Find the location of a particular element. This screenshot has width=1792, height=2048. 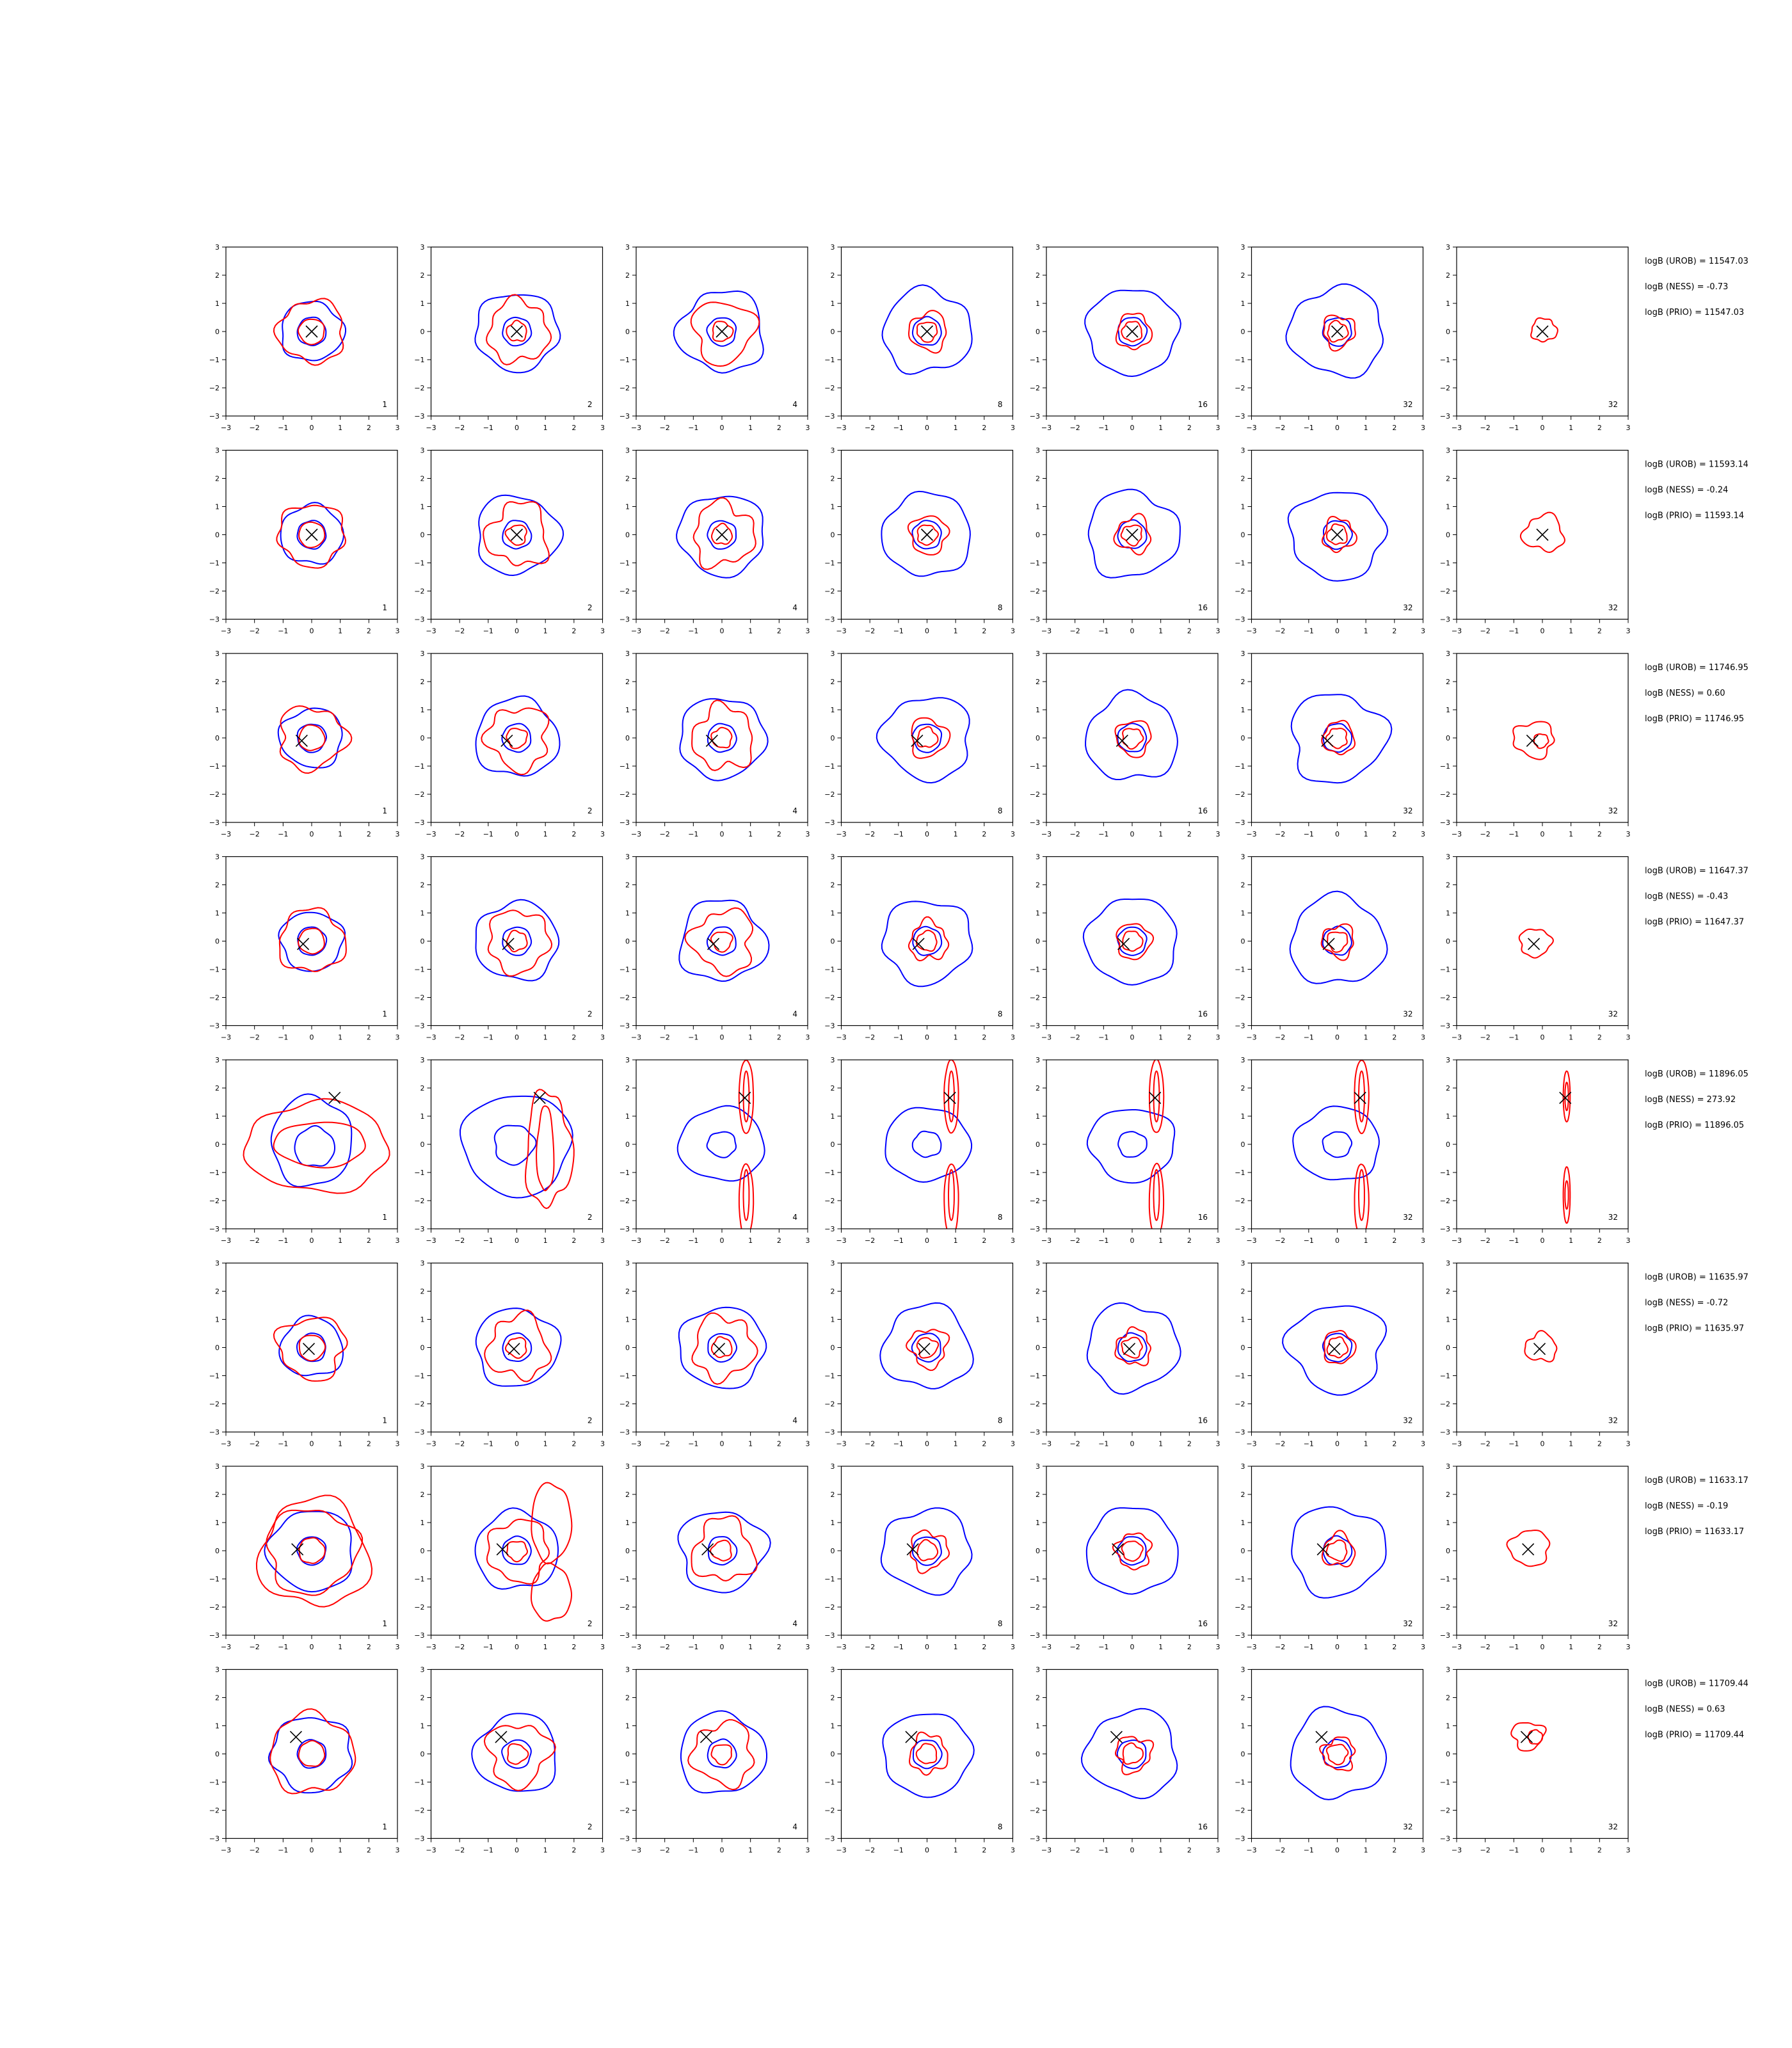

panel-r8-c6: −3−3 −2 −2 −1 −1 0 0 1 1 2 2 3 3 32 is located at coordinates (1330, 1760).